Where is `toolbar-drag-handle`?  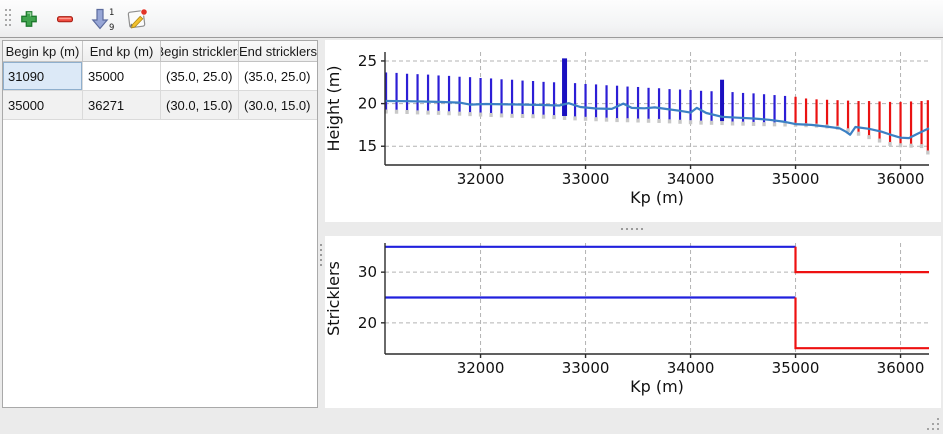
toolbar-drag-handle is located at coordinates (8, 19).